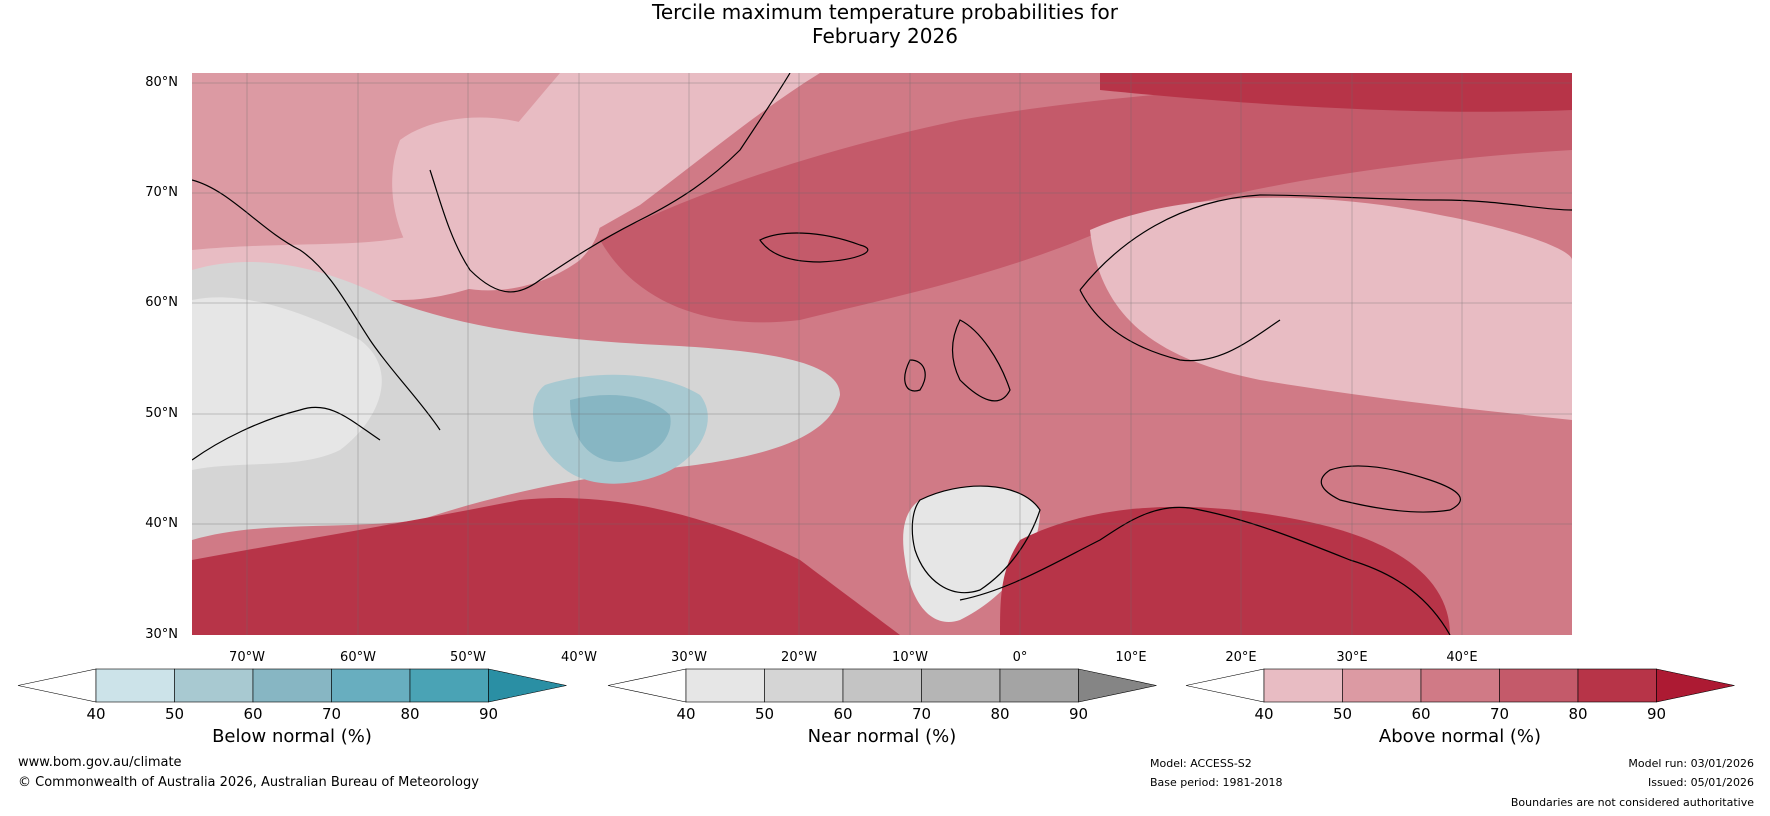 The width and height of the screenshot is (1770, 816). What do you see at coordinates (247, 657) in the screenshot?
I see `lon-label: 70°W` at bounding box center [247, 657].